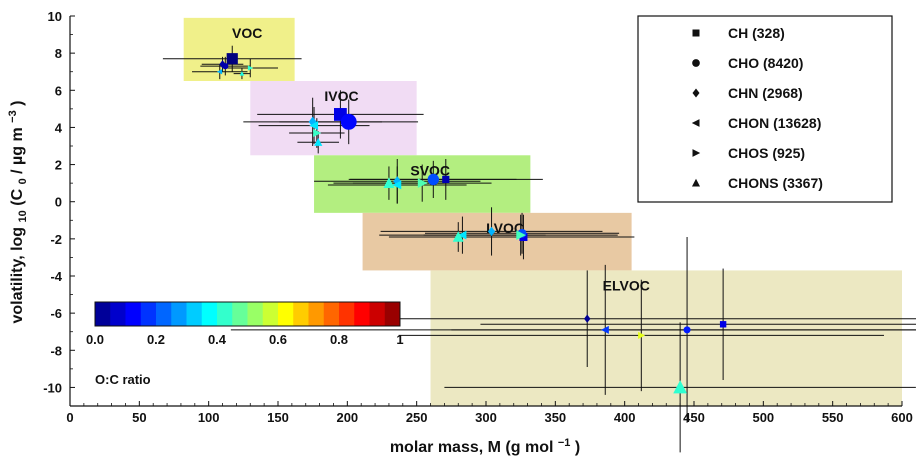  I want to click on legend-marker-triangle-right, so click(696, 153).